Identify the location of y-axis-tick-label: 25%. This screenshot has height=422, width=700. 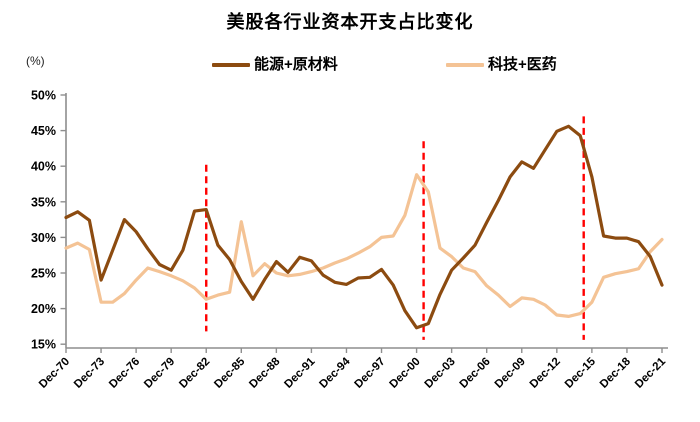
(43, 274).